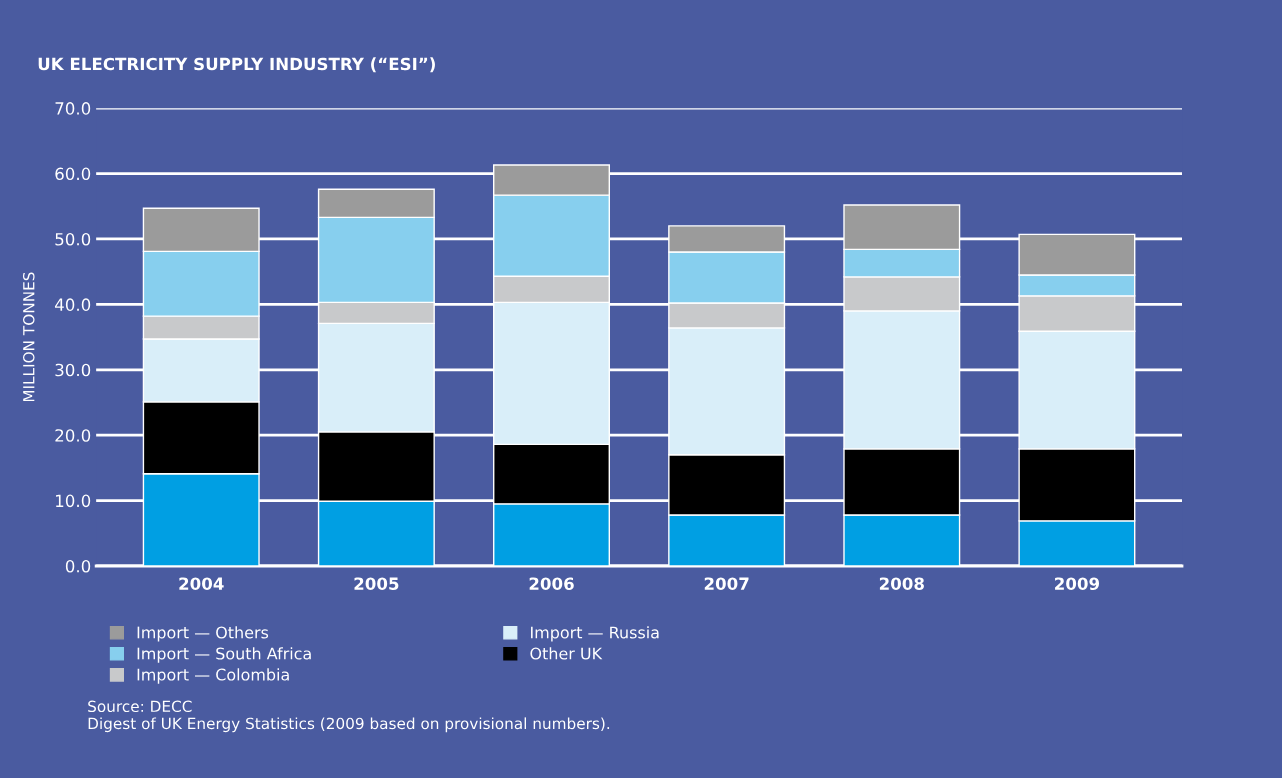  I want to click on legend-label: Import — Colombia, so click(213, 676).